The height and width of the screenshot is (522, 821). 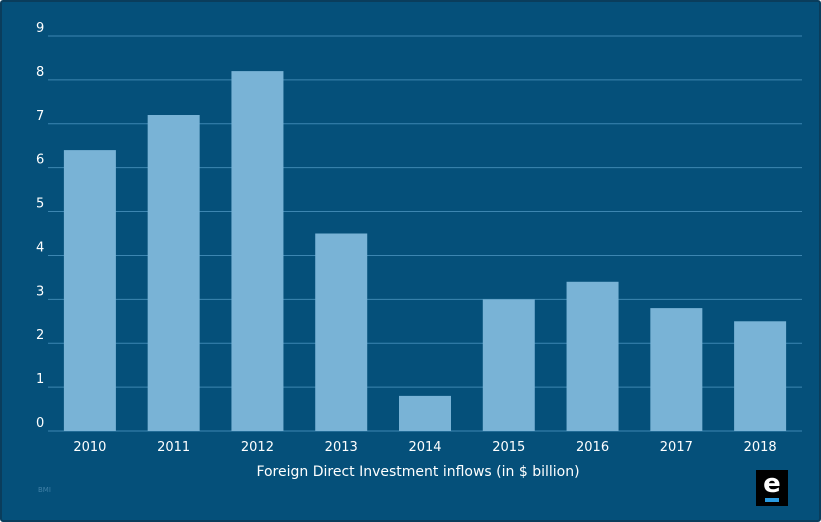 I want to click on x-tick-label: 2012, so click(x=257, y=447).